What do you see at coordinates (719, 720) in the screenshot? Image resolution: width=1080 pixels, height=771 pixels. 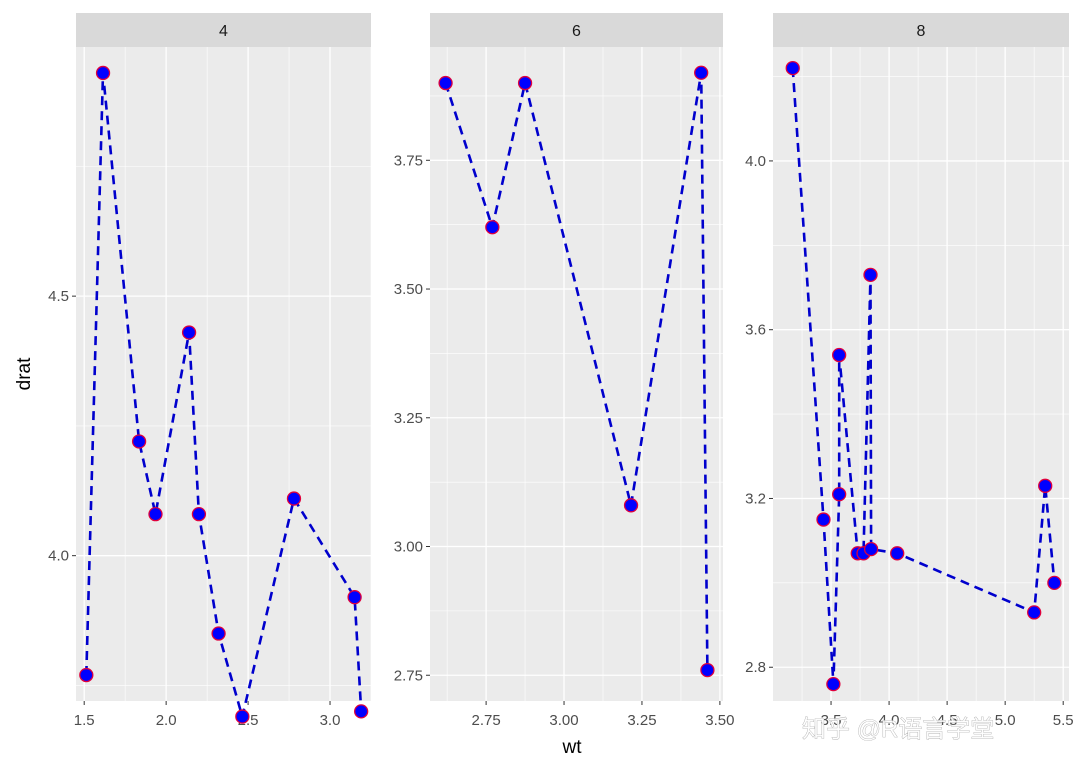 I see `x-tick-label: 3.50` at bounding box center [719, 720].